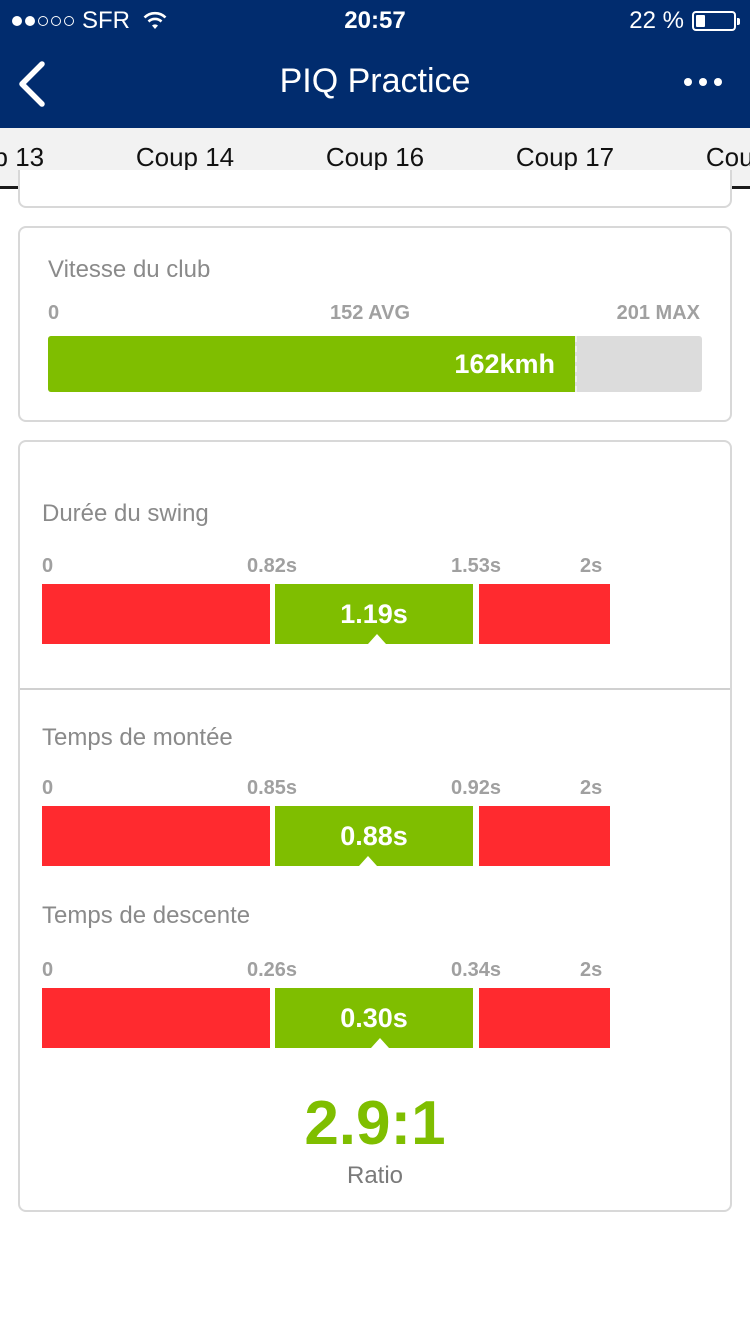 The height and width of the screenshot is (1334, 750). I want to click on downswing-tick-min: 0, so click(48, 970).